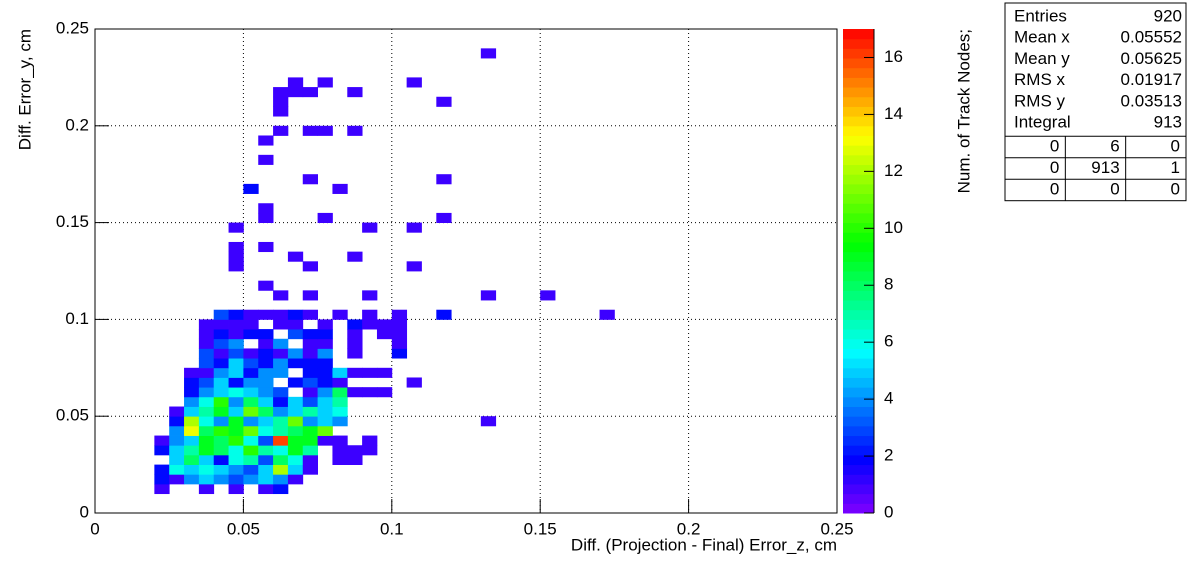 The image size is (1196, 577). What do you see at coordinates (893, 227) in the screenshot?
I see `z-tick-label: 10` at bounding box center [893, 227].